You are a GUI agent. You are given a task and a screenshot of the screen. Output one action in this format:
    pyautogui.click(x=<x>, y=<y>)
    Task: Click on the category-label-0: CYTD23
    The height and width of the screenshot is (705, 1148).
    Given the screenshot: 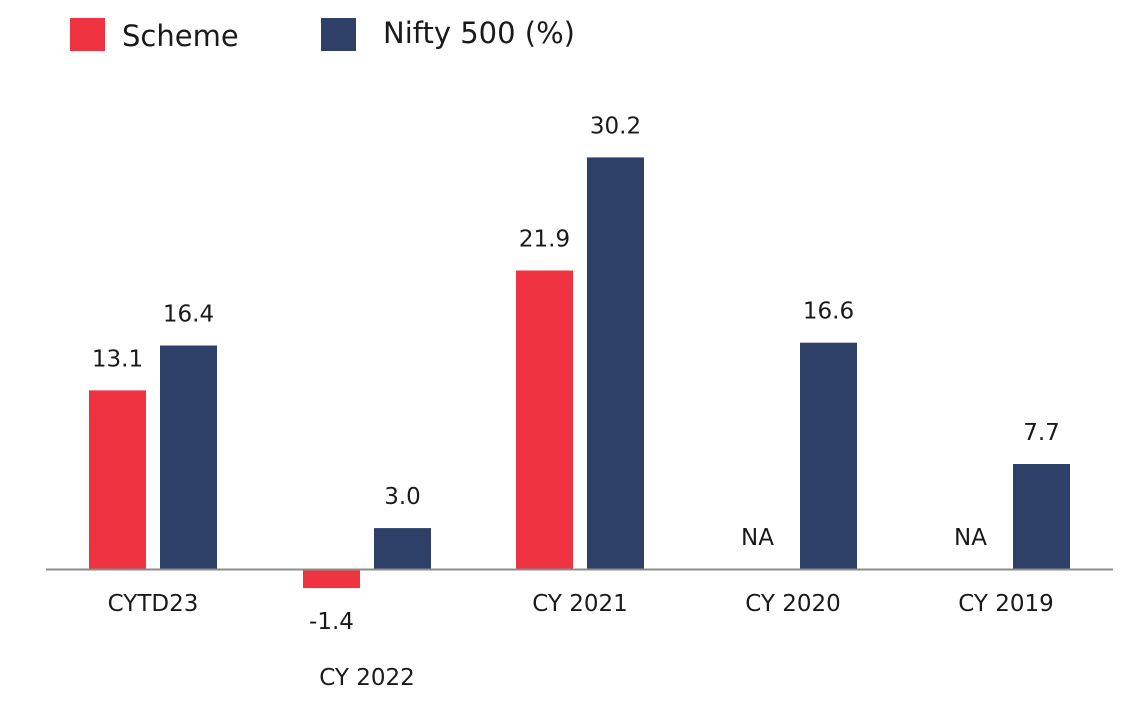 What is the action you would take?
    pyautogui.click(x=153, y=604)
    